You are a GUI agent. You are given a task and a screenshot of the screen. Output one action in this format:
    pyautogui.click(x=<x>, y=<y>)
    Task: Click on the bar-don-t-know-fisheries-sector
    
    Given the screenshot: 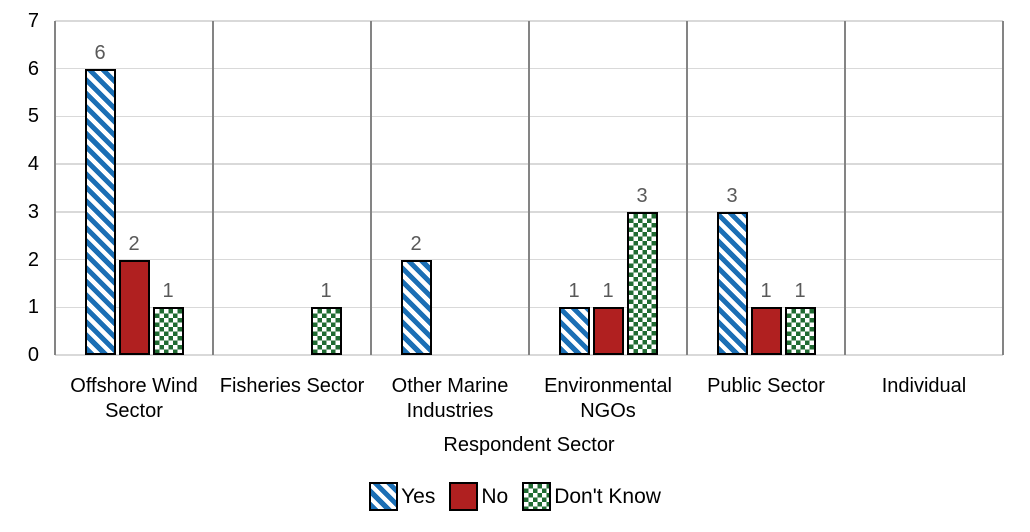 What is the action you would take?
    pyautogui.click(x=326, y=331)
    